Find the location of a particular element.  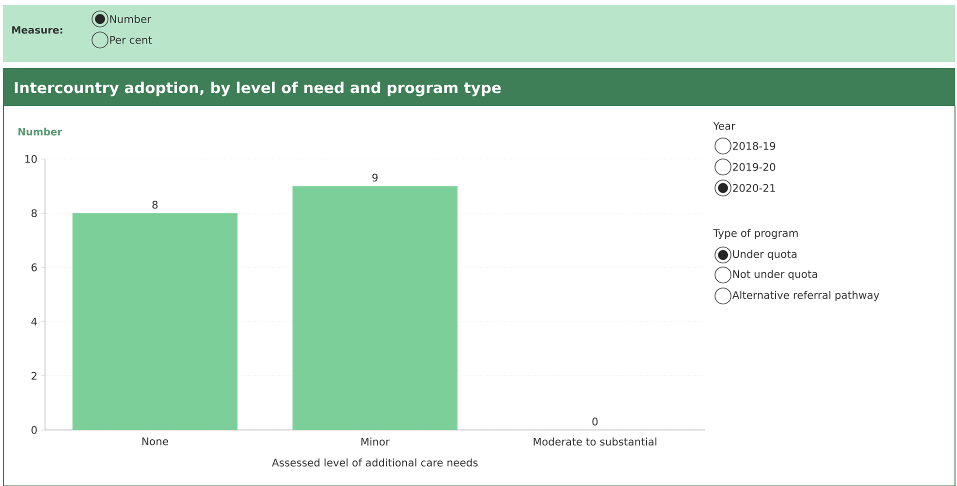

x-tick-label: Minor is located at coordinates (375, 442).